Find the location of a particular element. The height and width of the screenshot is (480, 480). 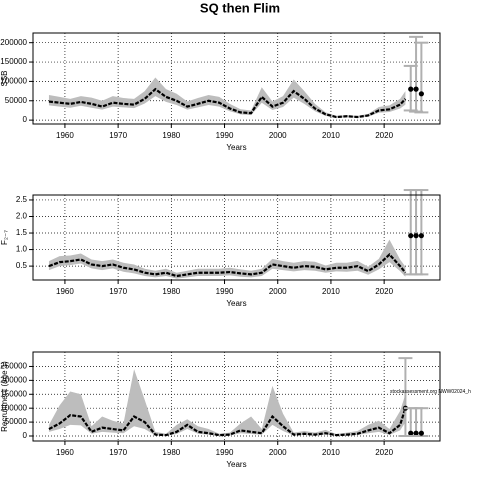

y-axis-title: F₂₋₇ is located at coordinates (4, 237).